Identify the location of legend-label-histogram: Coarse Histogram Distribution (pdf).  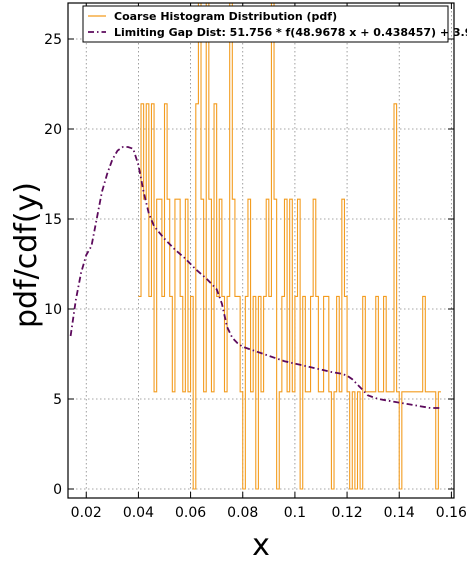
(225, 16).